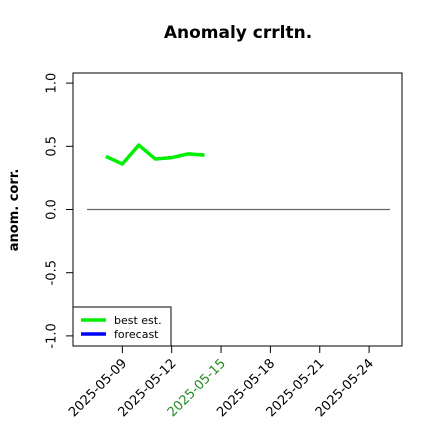 The image size is (440, 440). I want to click on chart-title: Anomaly crrltn., so click(238, 33).